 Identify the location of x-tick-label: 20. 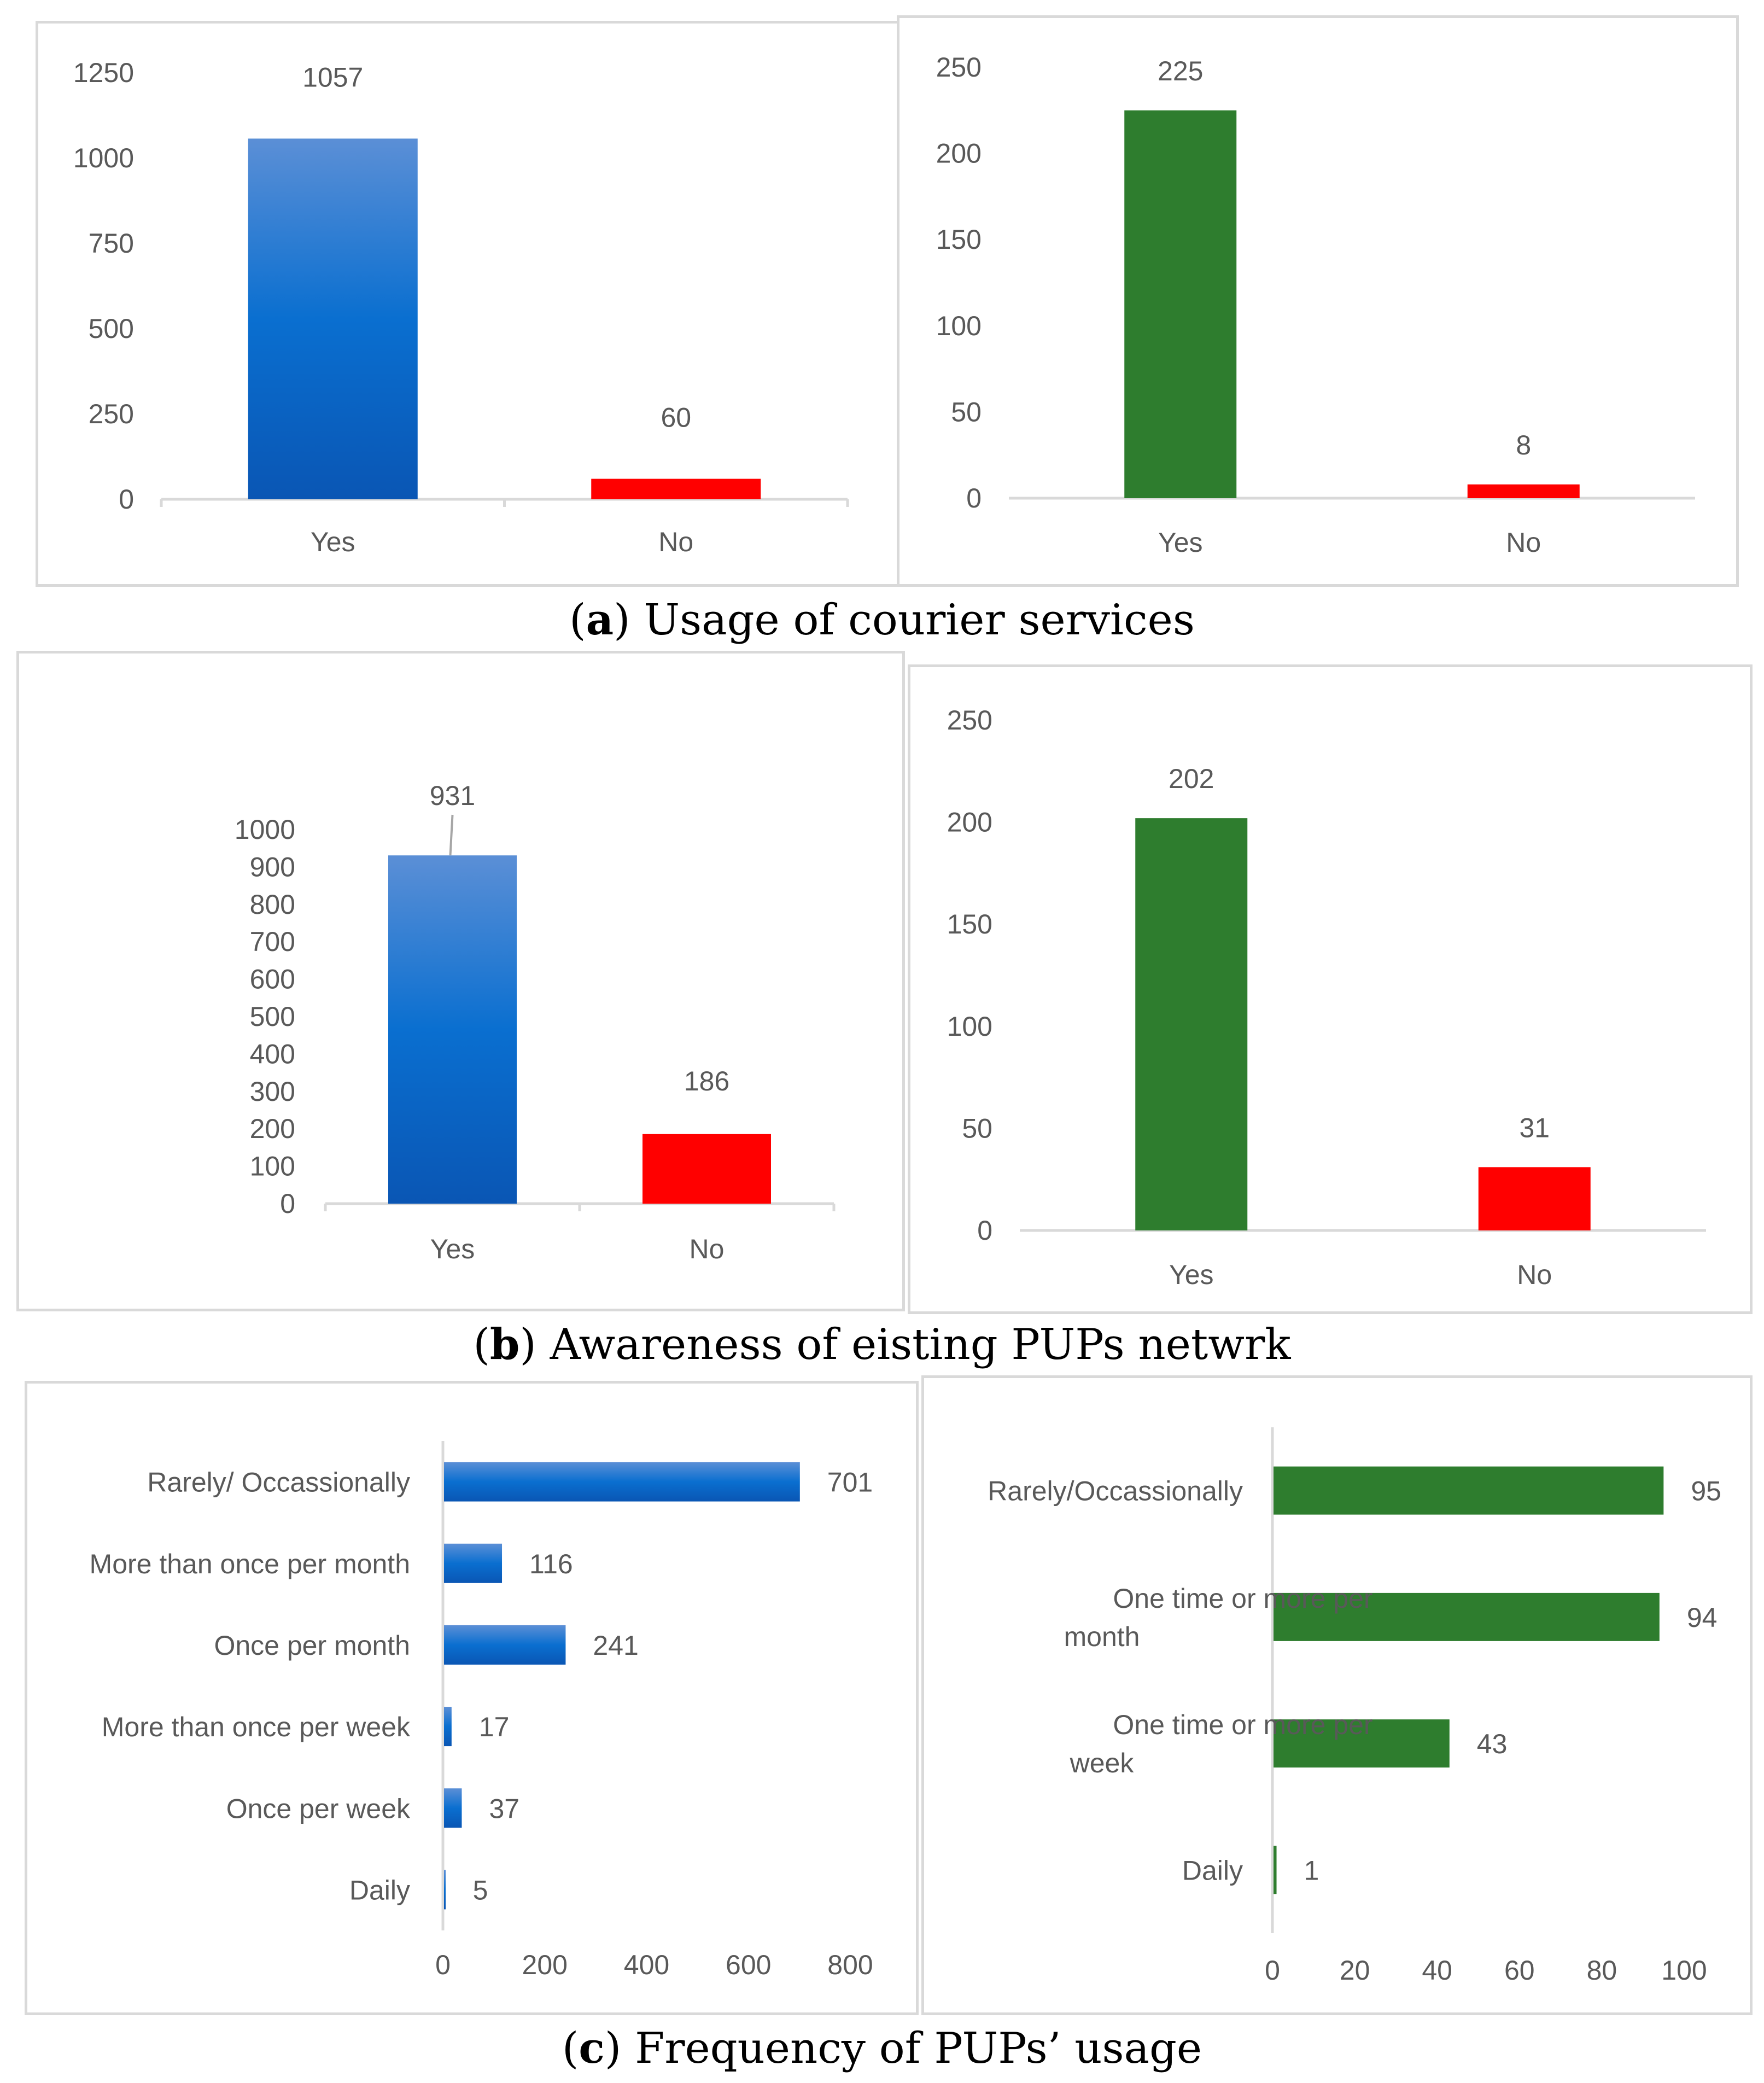
(1355, 1970).